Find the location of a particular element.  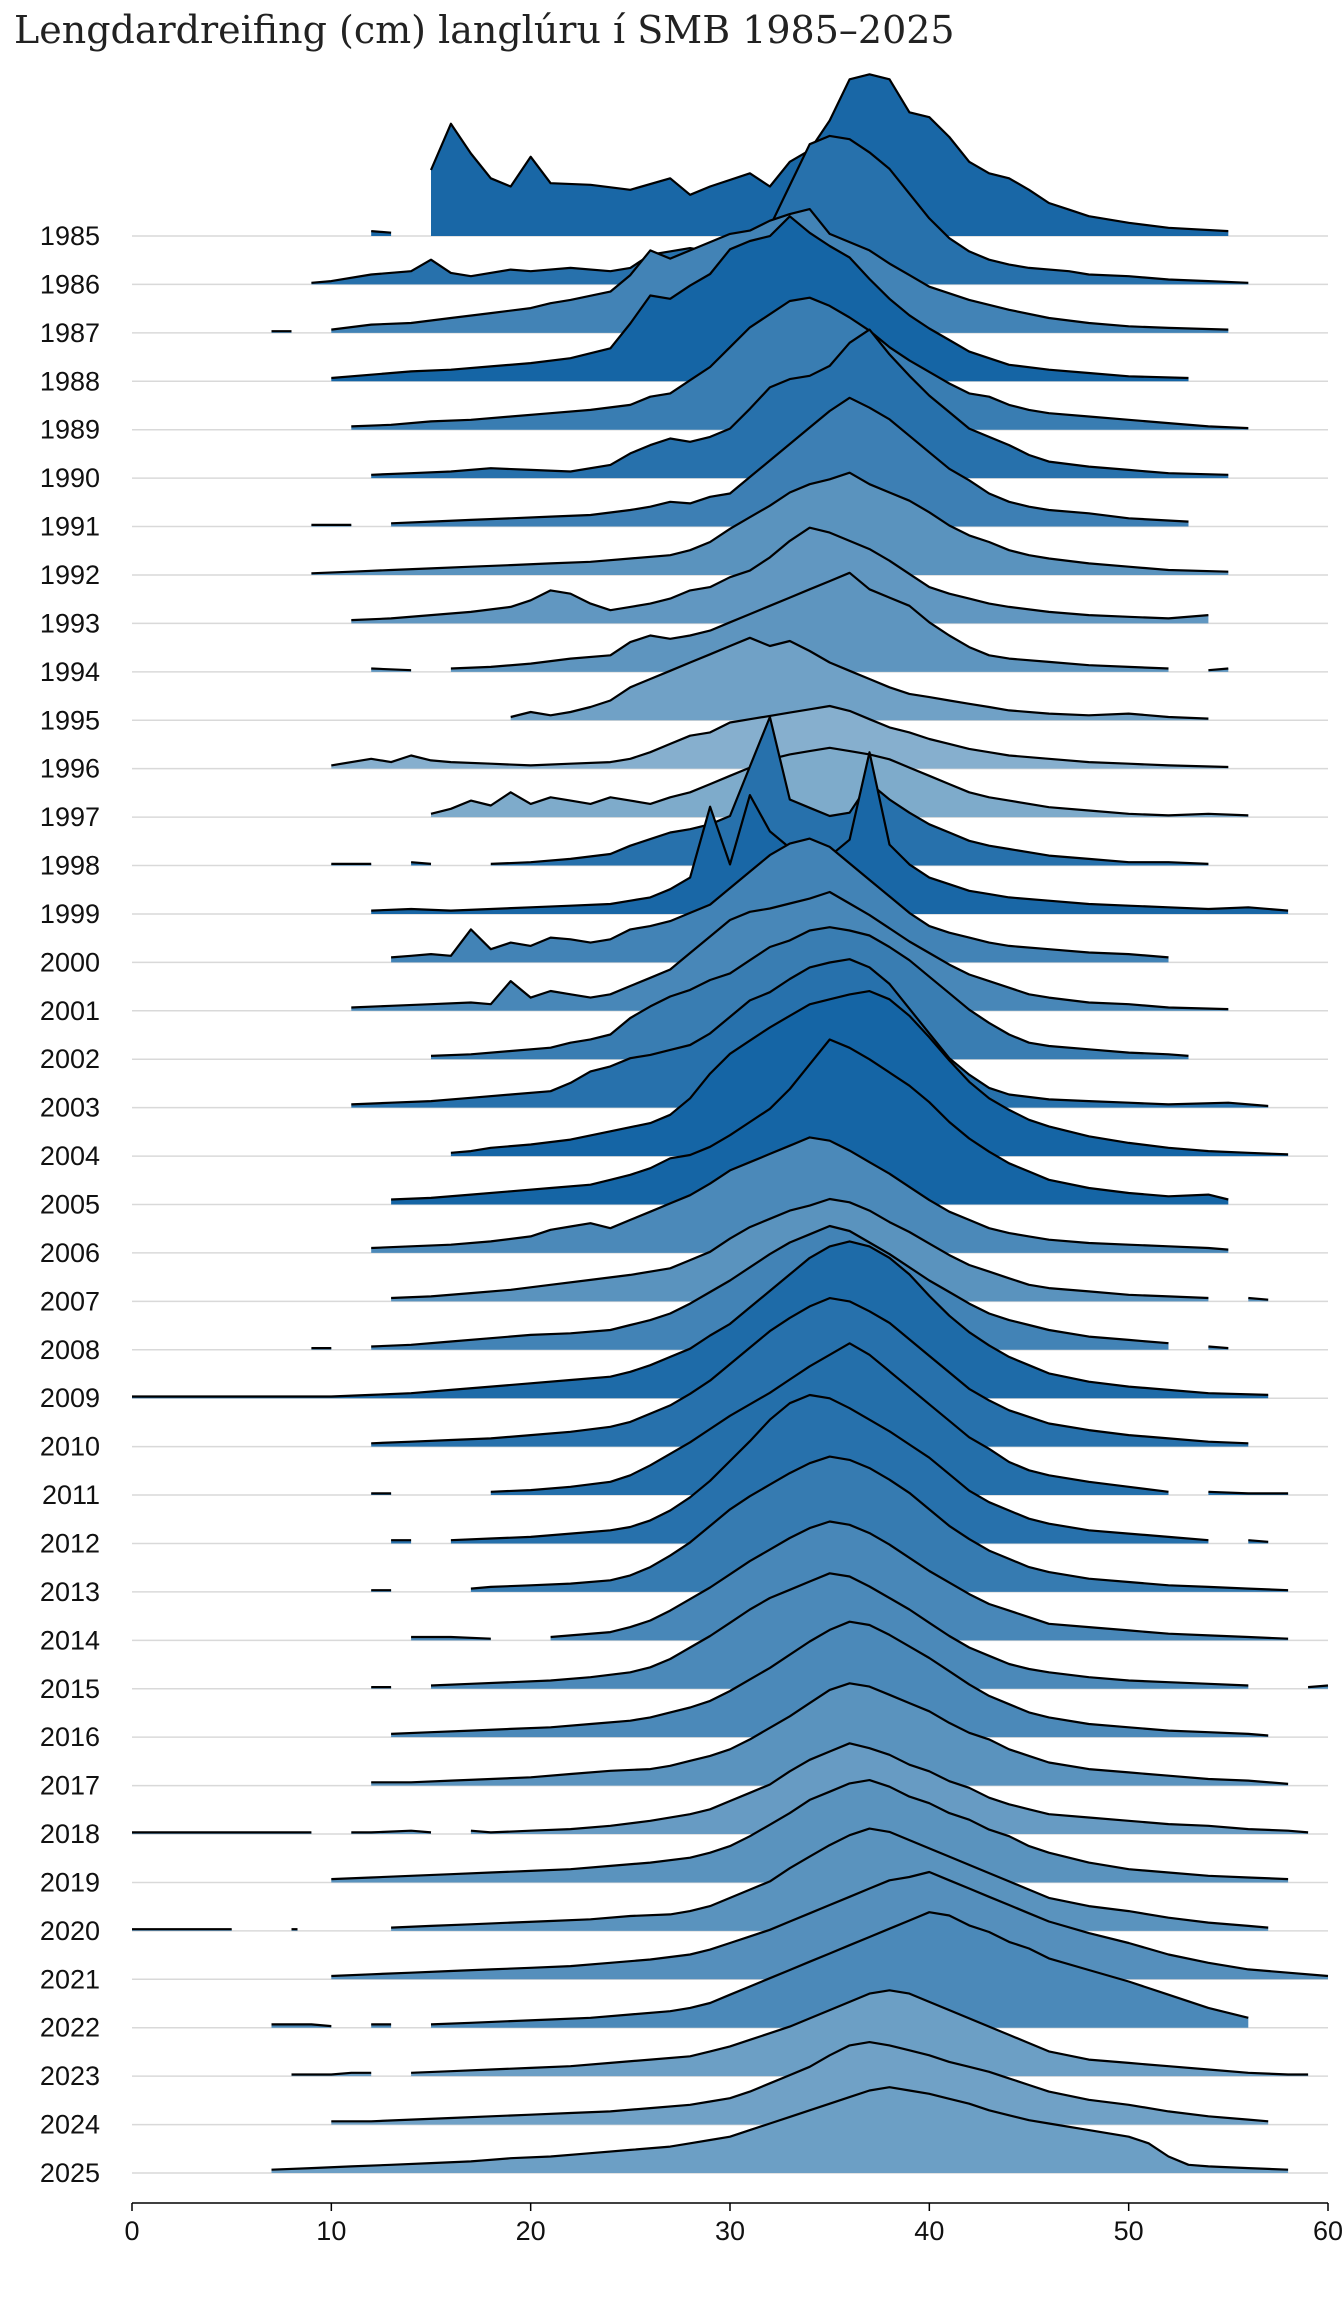

ridge-2014 is located at coordinates (850, 1580).